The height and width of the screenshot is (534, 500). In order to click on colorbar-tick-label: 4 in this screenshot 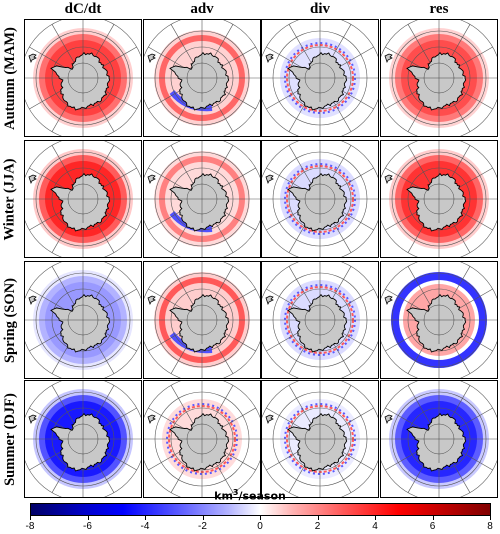, I will do `click(375, 526)`.